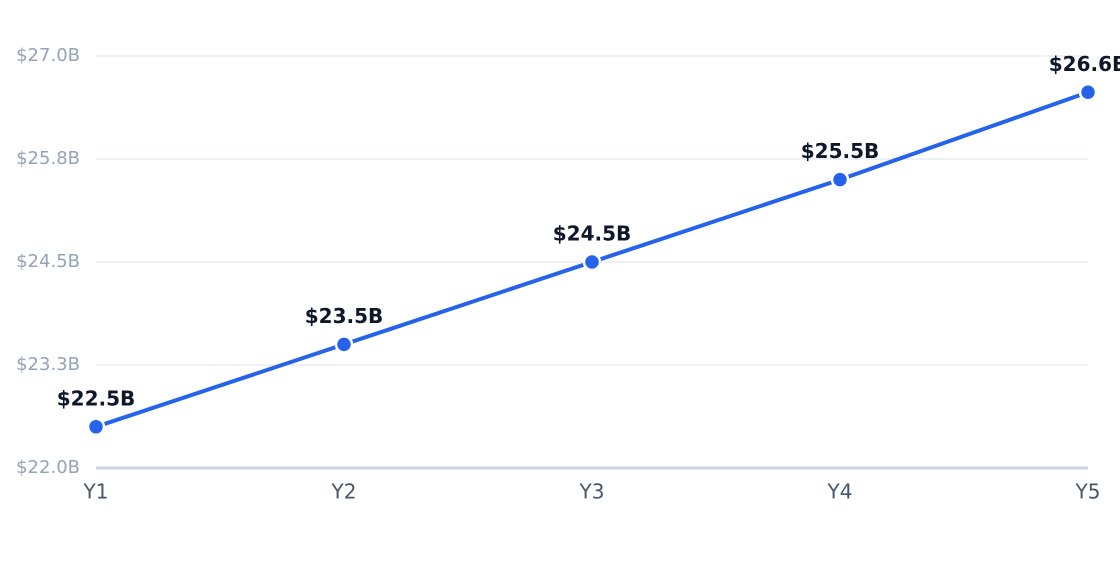 The height and width of the screenshot is (572, 1120). What do you see at coordinates (48, 261) in the screenshot?
I see `y-tick-label: $24.5B` at bounding box center [48, 261].